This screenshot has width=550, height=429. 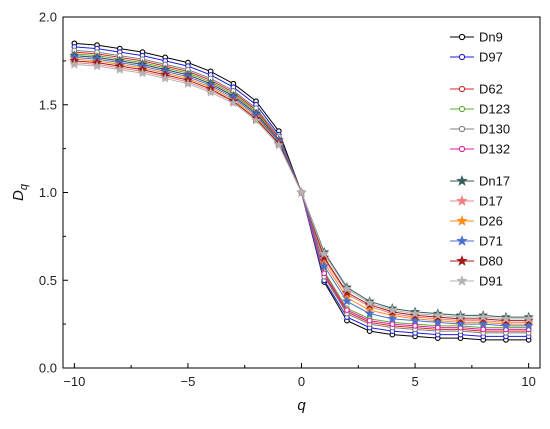 I want to click on legend-label-d71: D71, so click(x=491, y=241).